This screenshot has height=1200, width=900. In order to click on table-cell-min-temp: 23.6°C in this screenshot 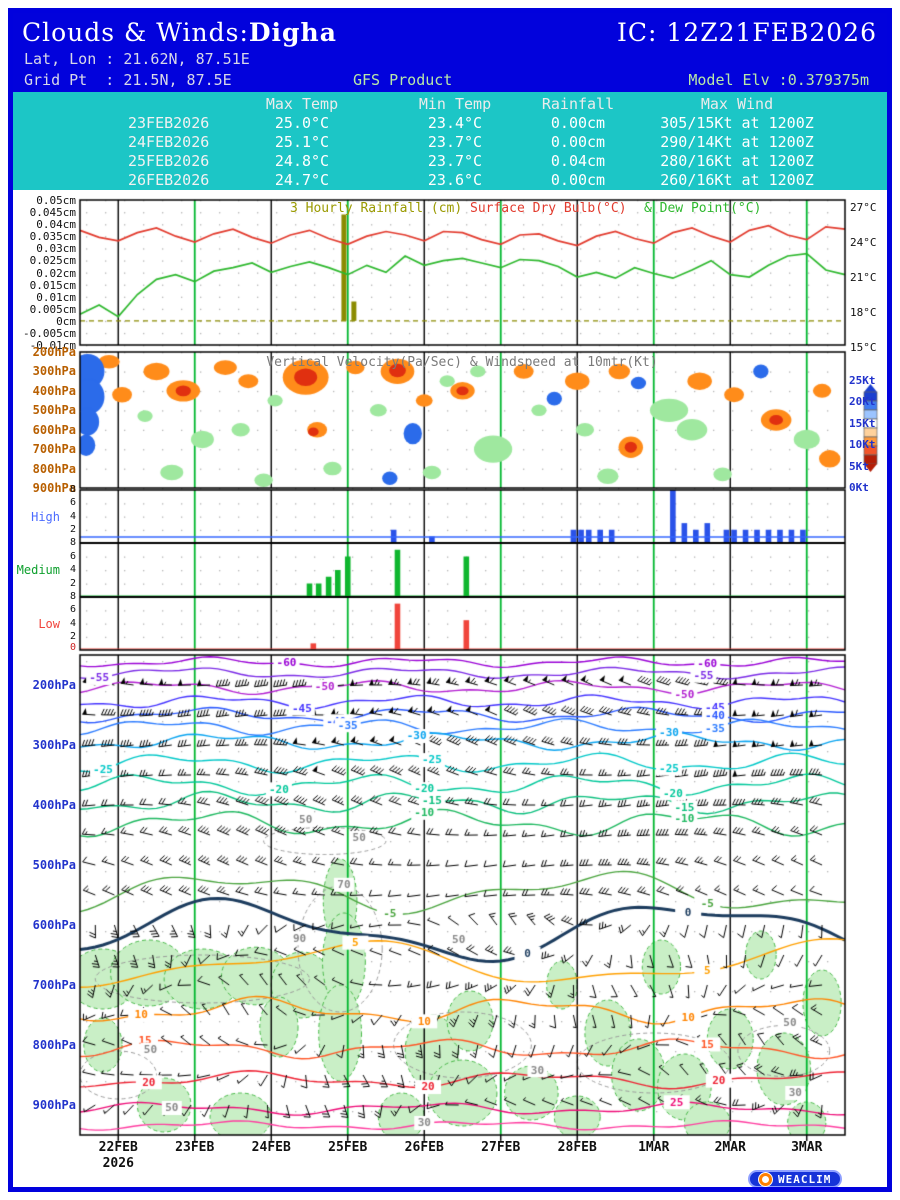, I will do `click(455, 180)`.